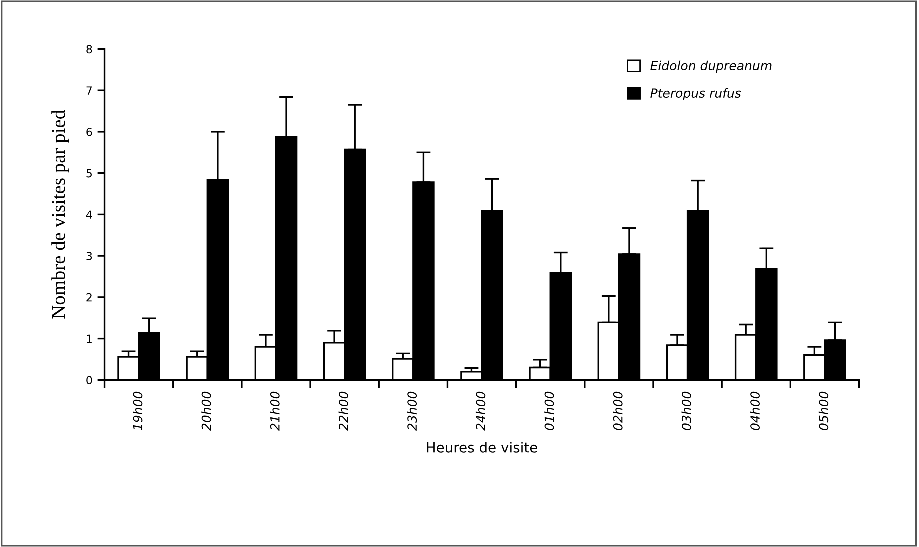 The width and height of the screenshot is (919, 547). What do you see at coordinates (482, 447) in the screenshot?
I see `x-axis-title: Heures de visite` at bounding box center [482, 447].